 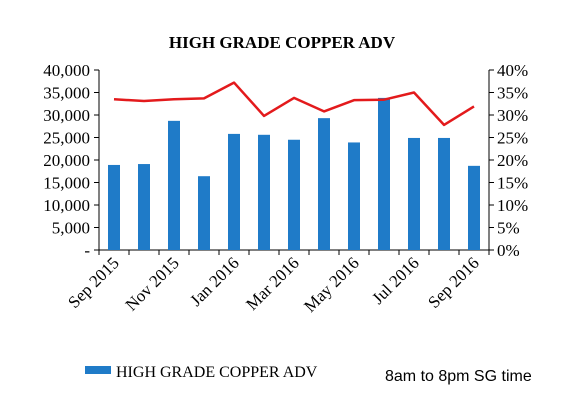 I want to click on y-tick-label-left: 40,000, so click(x=66, y=70).